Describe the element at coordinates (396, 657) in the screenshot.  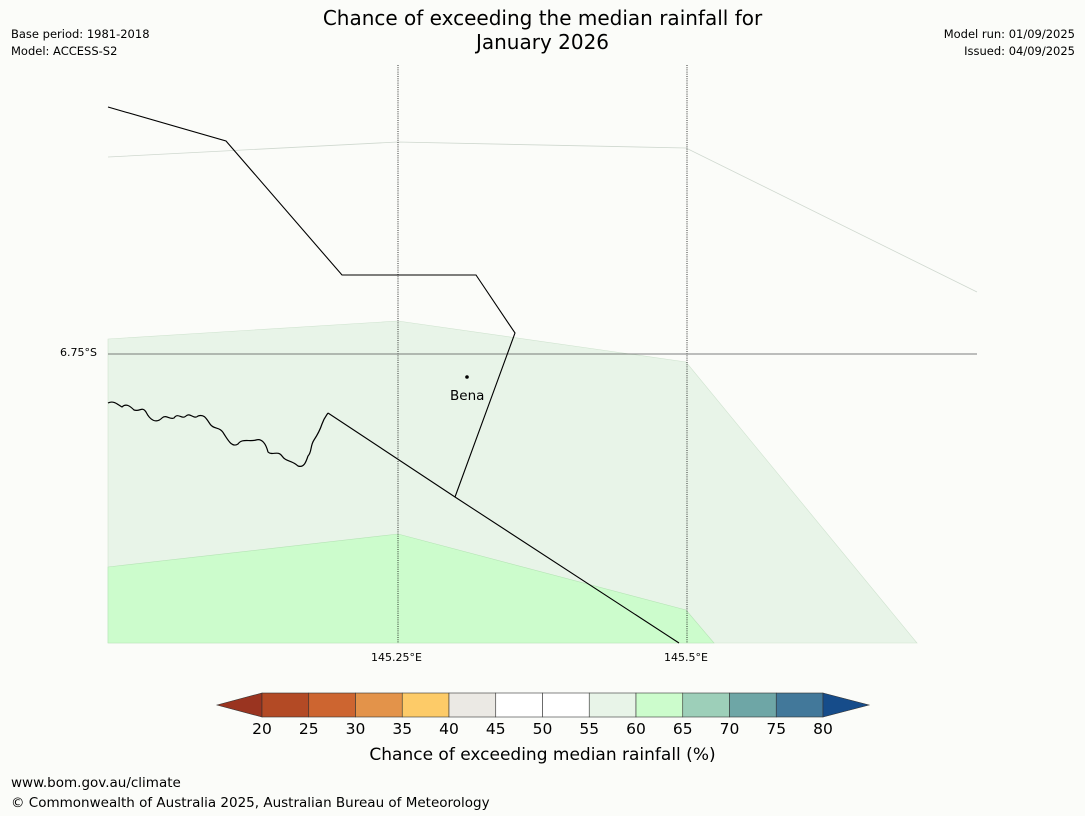
I see `lon-tick-label-1: 145.25°E` at that location.